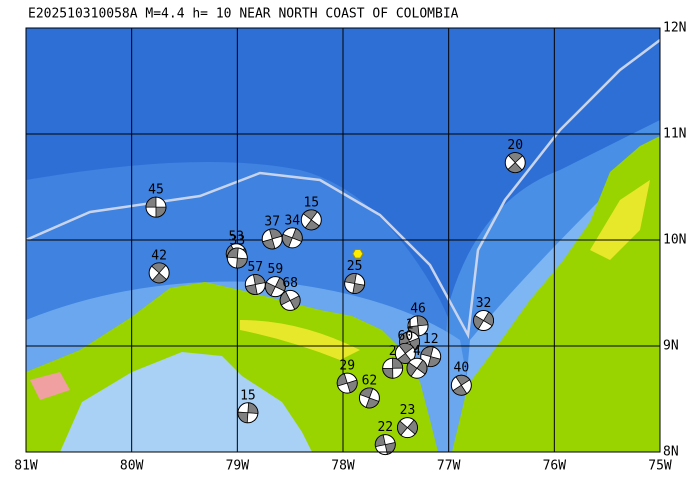 Image resolution: width=695 pixels, height=481 pixels. I want to click on depth-label: 40, so click(462, 368).